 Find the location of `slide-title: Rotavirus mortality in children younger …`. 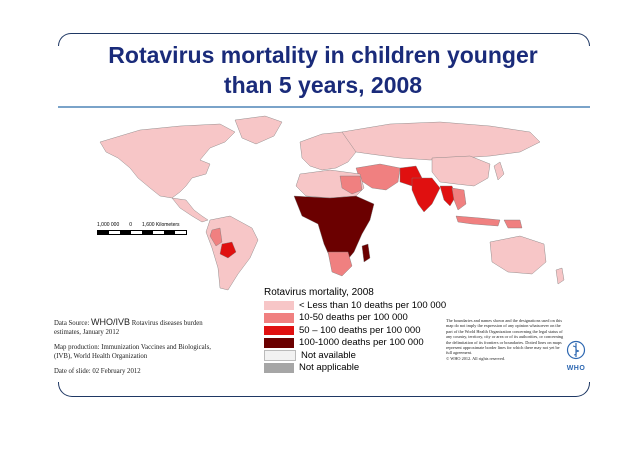

slide-title: Rotavirus mortality in children younger … is located at coordinates (323, 70).